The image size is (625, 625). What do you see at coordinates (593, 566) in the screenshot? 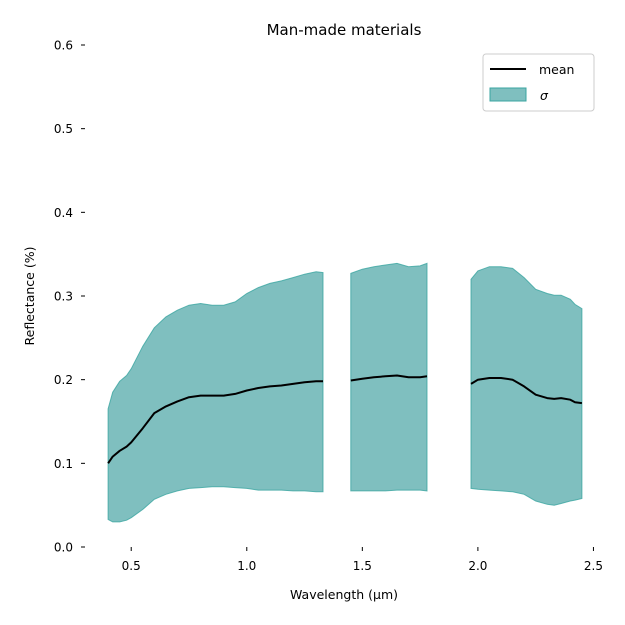
I see `x-tick-label: 2.5` at bounding box center [593, 566].